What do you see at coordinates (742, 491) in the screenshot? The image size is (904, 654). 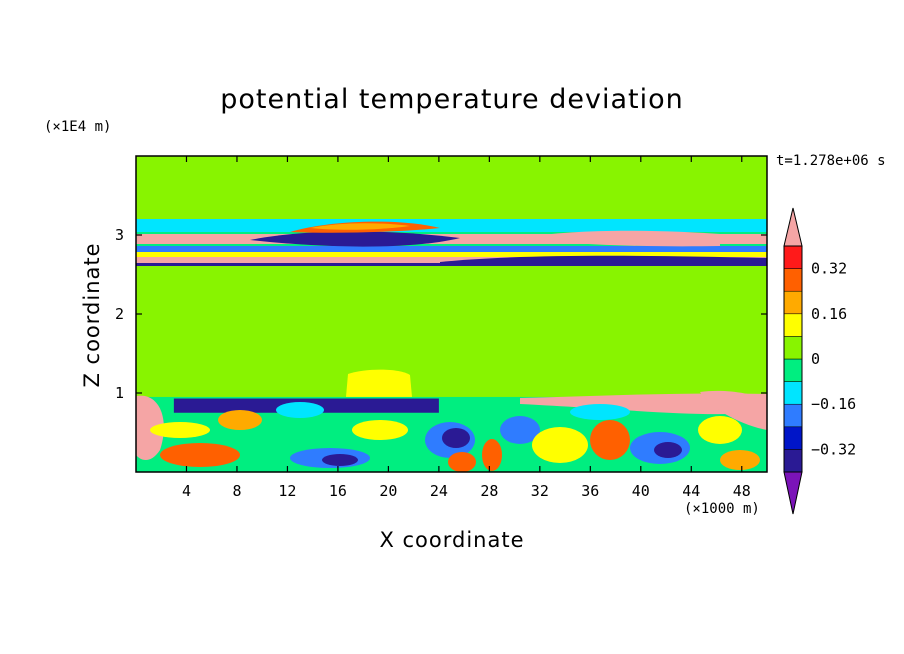 I see `x-tick-label: 48` at bounding box center [742, 491].